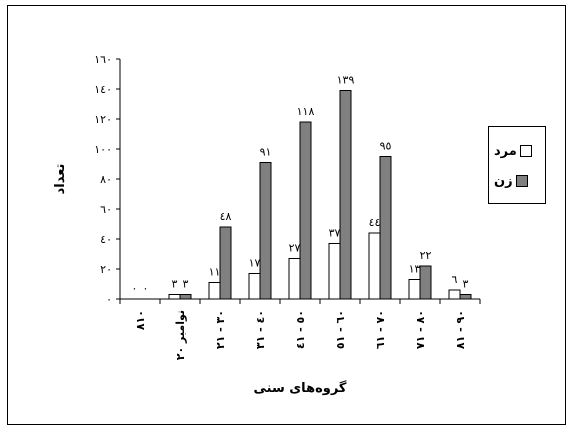  I want to click on category-label: ٨٠ - ٧١, so click(420, 329).